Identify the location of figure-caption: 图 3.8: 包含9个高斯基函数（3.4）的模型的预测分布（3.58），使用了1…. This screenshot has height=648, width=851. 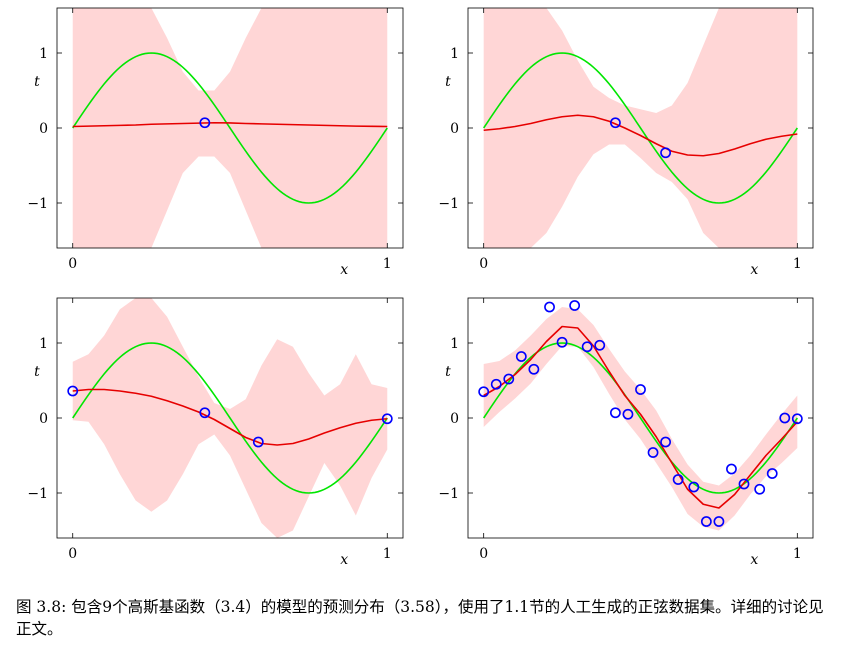
(420, 618).